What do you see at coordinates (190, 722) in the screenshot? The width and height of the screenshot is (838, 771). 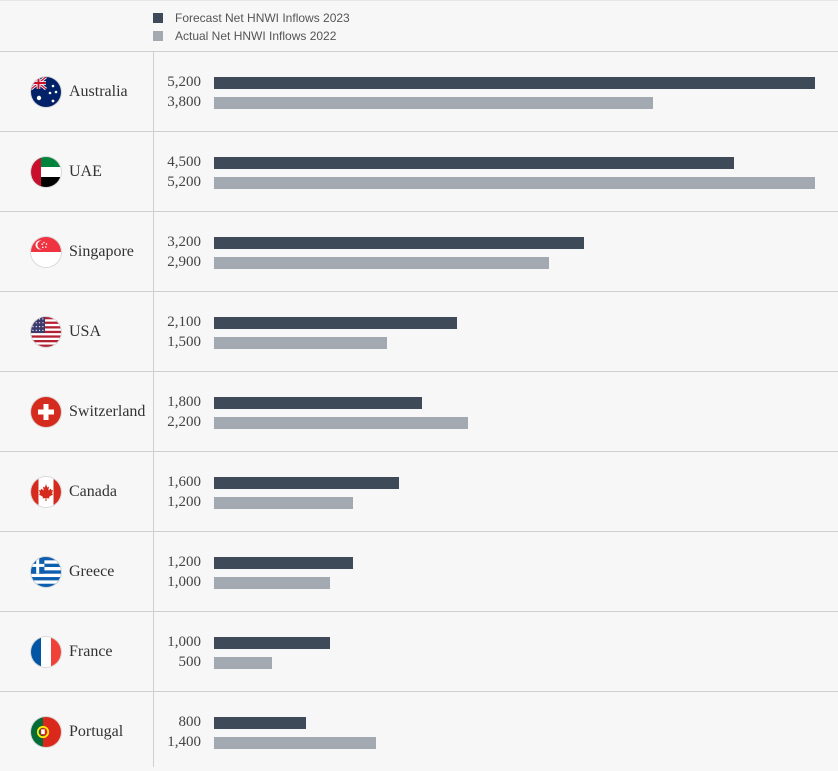 I see `data-label-forecast: 800` at bounding box center [190, 722].